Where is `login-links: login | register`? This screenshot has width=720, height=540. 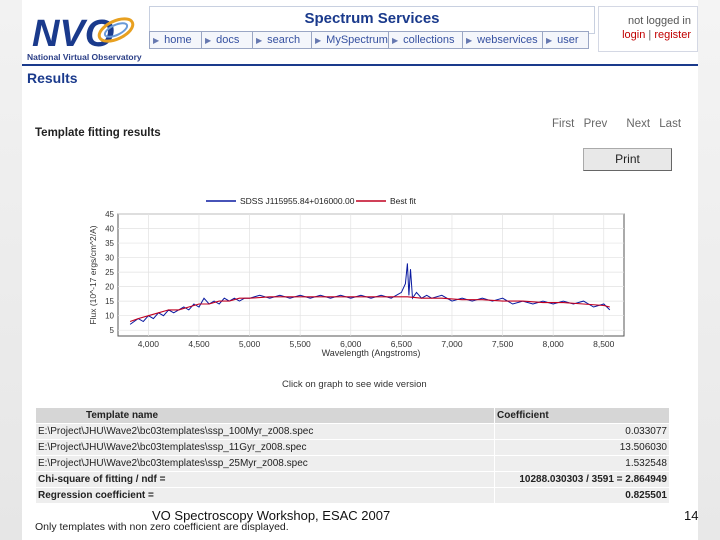
login-links: login | register is located at coordinates (645, 35).